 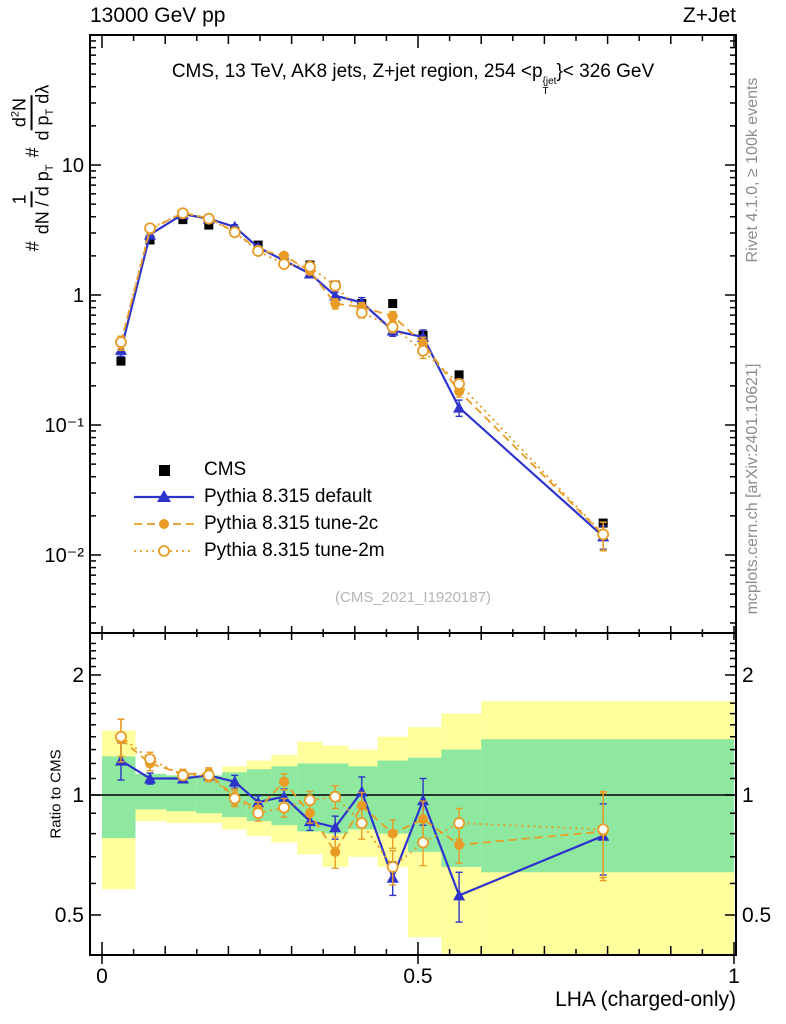 I want to click on ratio-y-tick-label-right: 2, so click(x=748, y=675).